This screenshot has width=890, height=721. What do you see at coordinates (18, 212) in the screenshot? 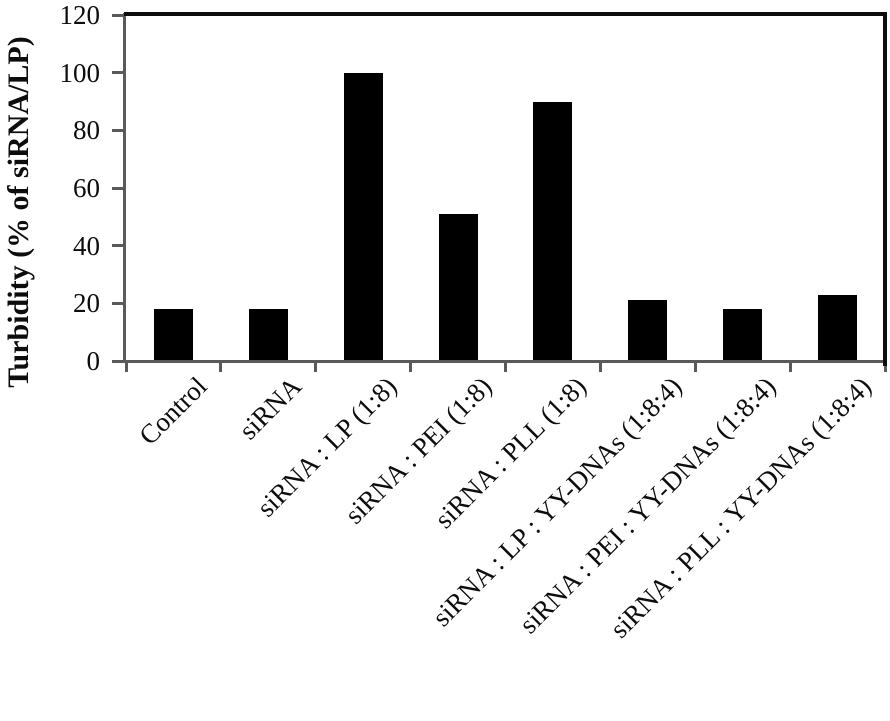
I see `y-axis-title: Turbidity (% of siRNA/LP)` at bounding box center [18, 212].